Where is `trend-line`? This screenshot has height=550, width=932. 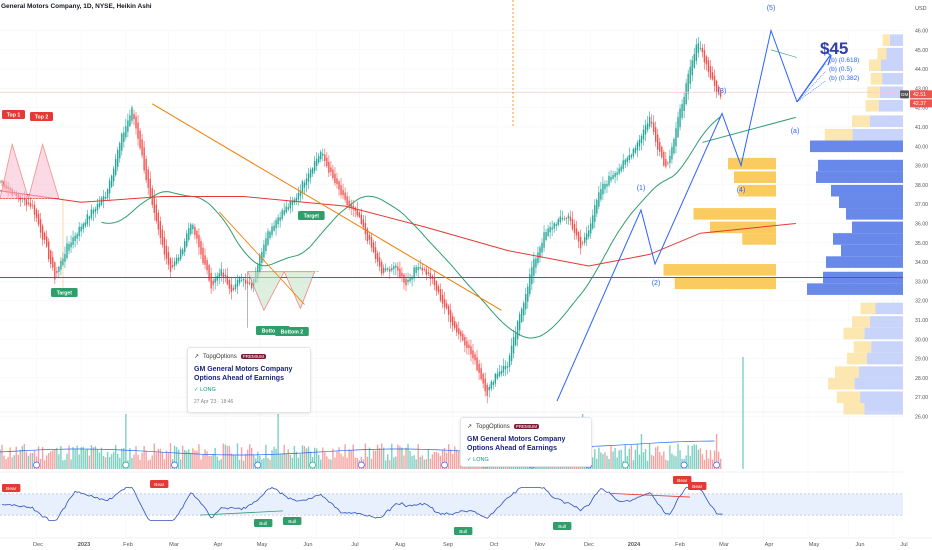
trend-line is located at coordinates (326, 207).